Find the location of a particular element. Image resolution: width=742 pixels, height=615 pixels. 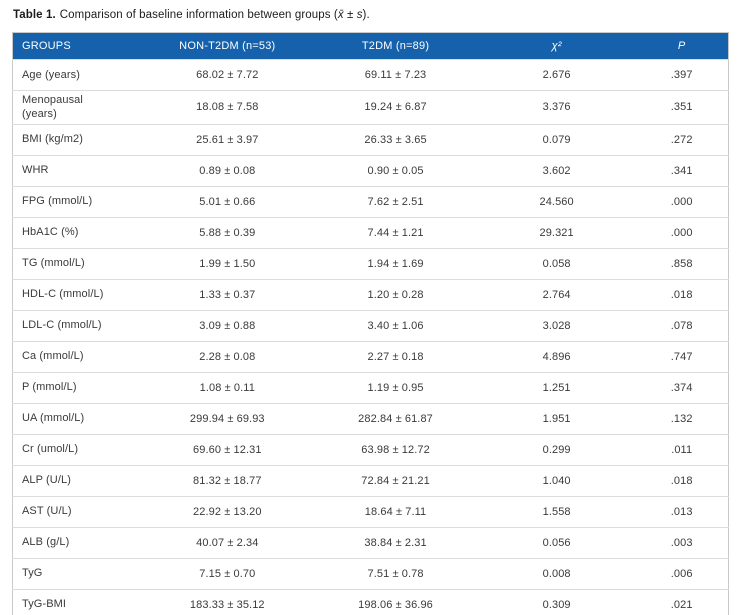

column-header-non-t2dm: NON-T2DM (n=53) is located at coordinates (227, 46).